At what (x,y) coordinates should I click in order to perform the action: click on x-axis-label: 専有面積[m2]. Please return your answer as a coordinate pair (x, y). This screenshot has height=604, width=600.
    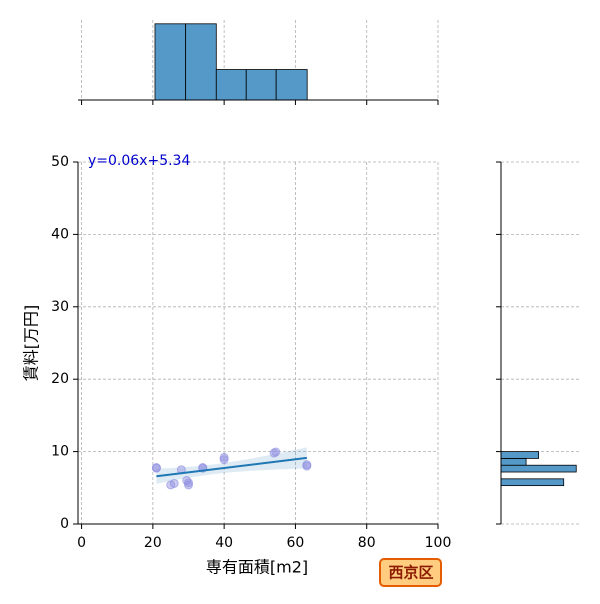
    Looking at the image, I should click on (257, 567).